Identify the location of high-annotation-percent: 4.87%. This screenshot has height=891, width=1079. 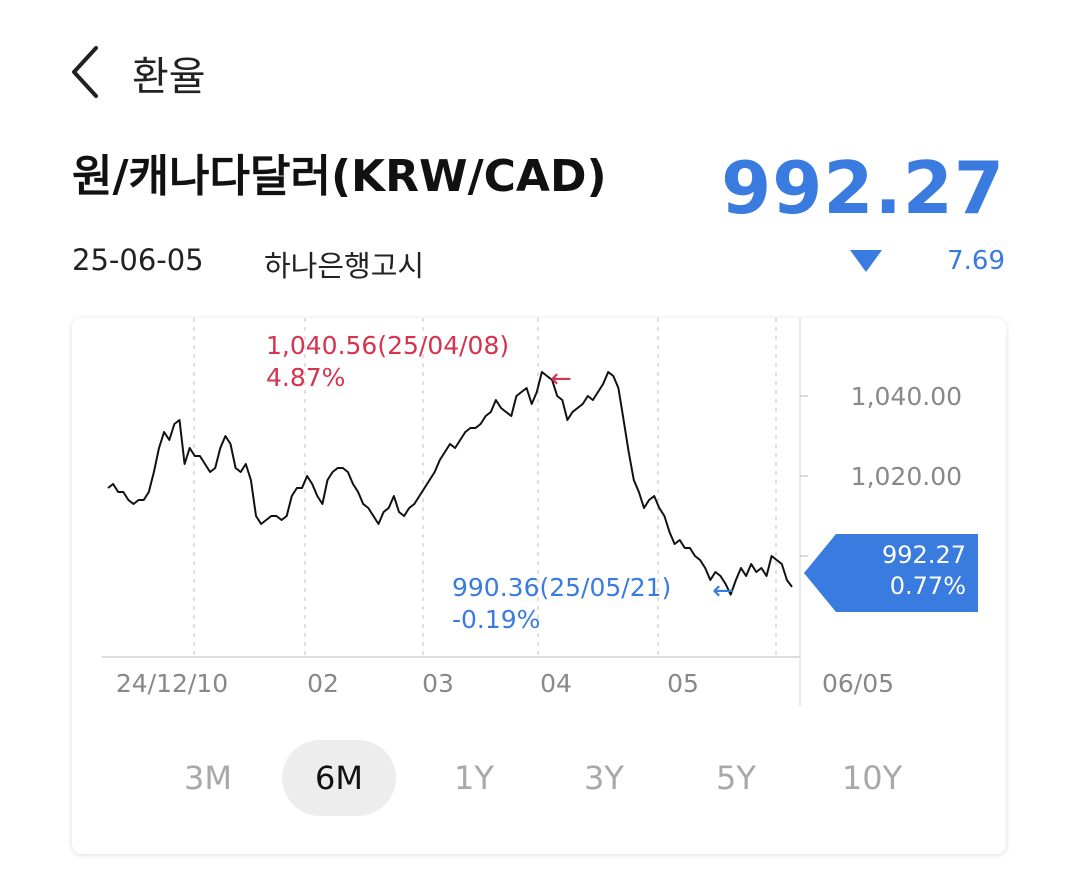
(306, 377).